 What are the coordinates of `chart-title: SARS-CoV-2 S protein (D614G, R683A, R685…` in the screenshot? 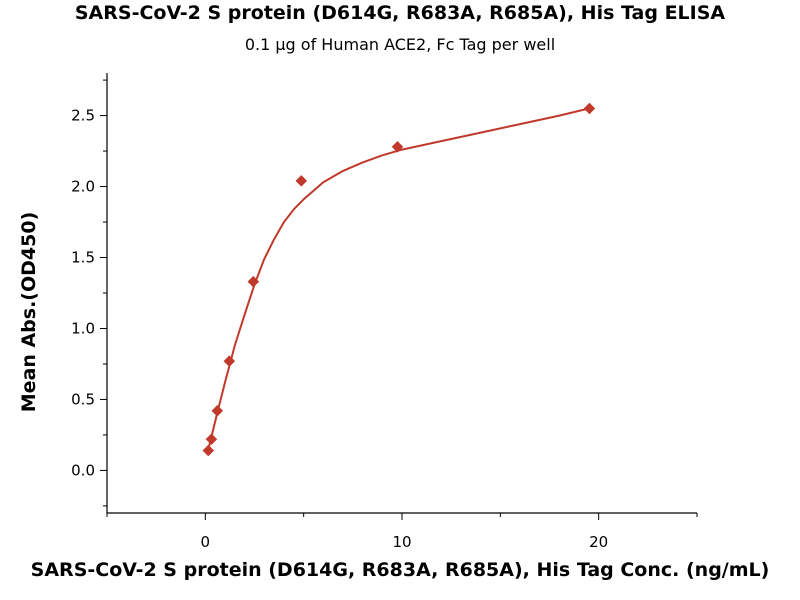 It's located at (400, 13).